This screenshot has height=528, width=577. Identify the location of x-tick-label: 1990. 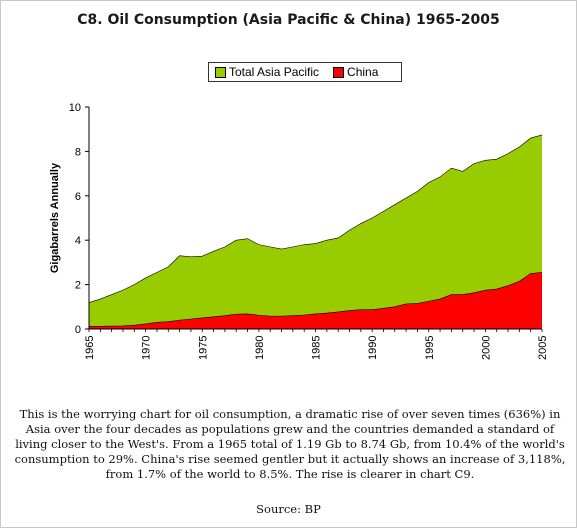
(373, 348).